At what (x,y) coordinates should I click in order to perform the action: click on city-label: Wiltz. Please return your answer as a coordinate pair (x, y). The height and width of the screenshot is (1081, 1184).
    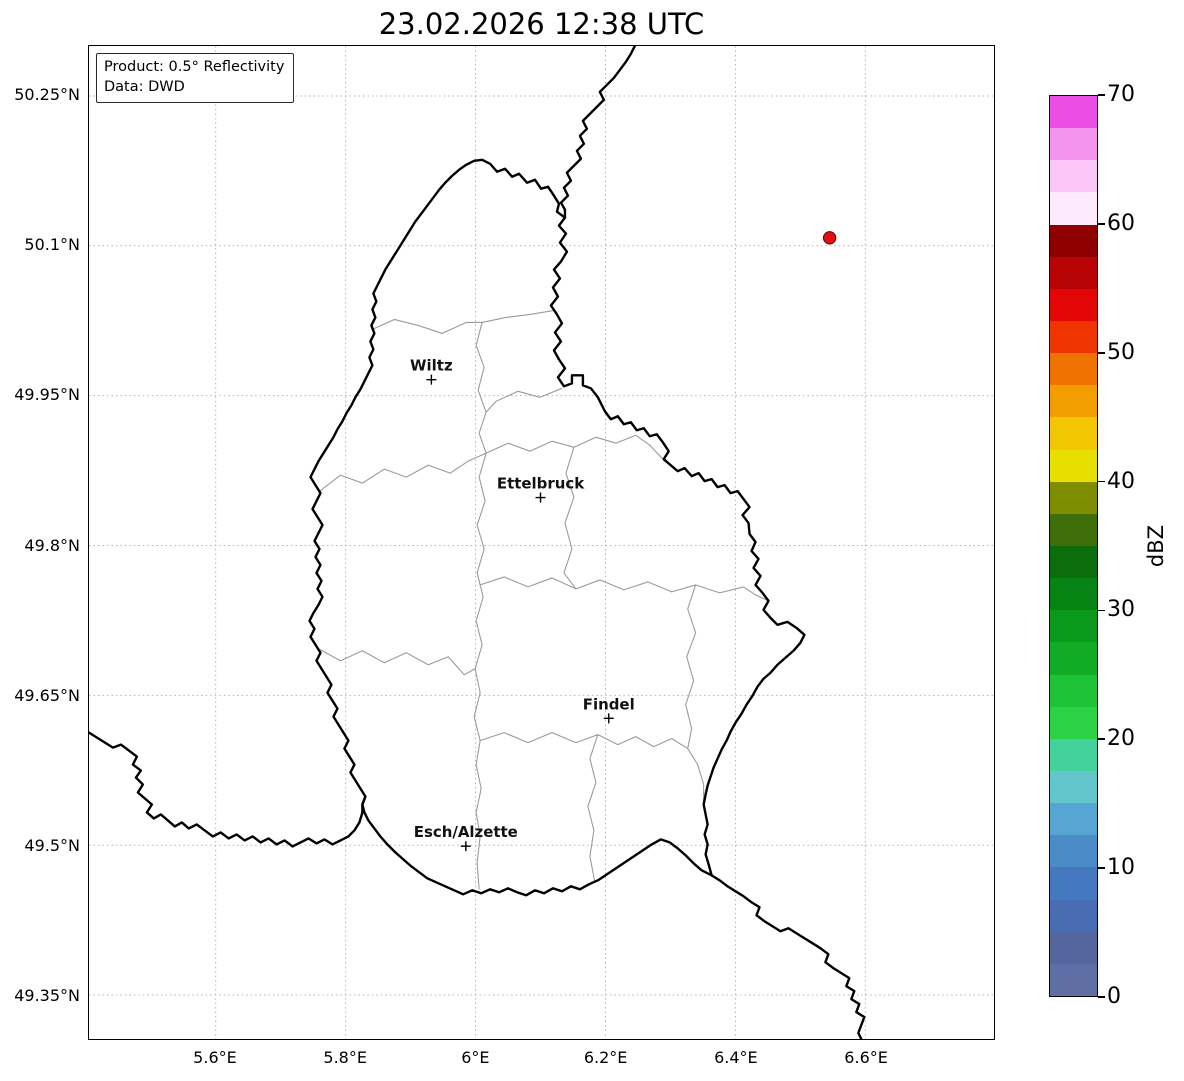
    Looking at the image, I should click on (431, 366).